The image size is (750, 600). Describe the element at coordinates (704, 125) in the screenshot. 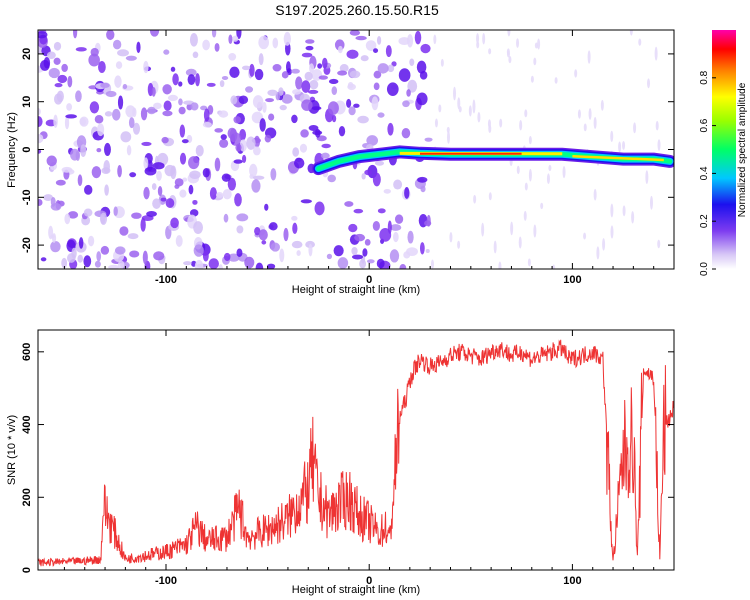

I see `colorbar-tick-label: 0.6` at that location.